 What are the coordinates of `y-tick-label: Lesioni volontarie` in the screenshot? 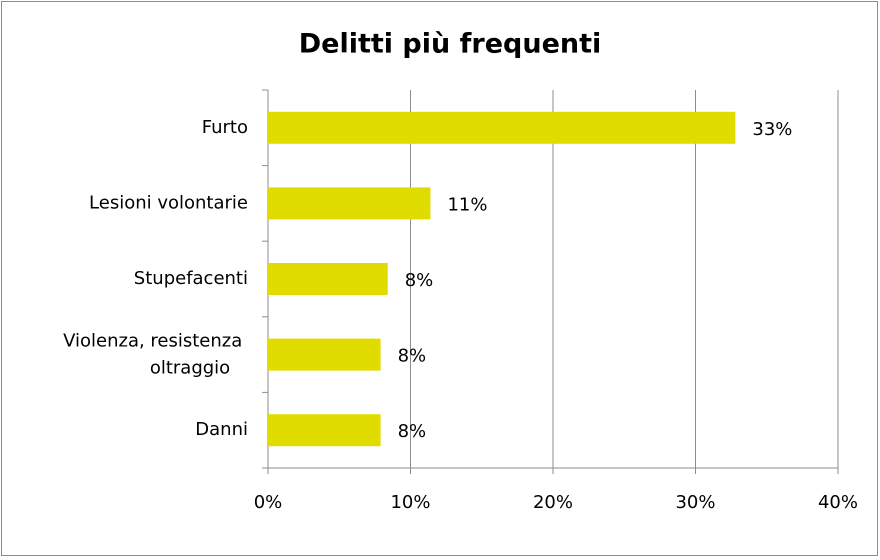 It's located at (168, 202).